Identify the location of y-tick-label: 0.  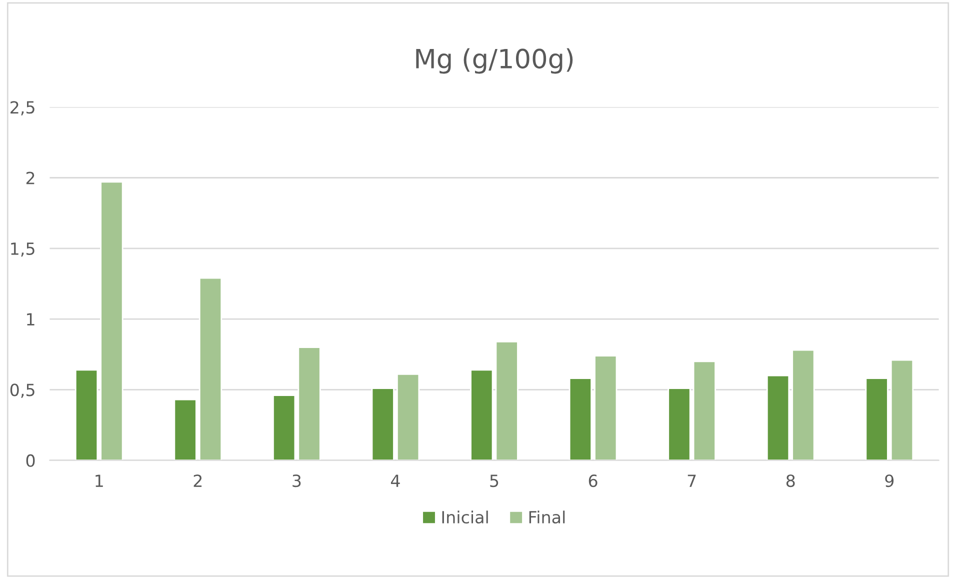
(30, 460).